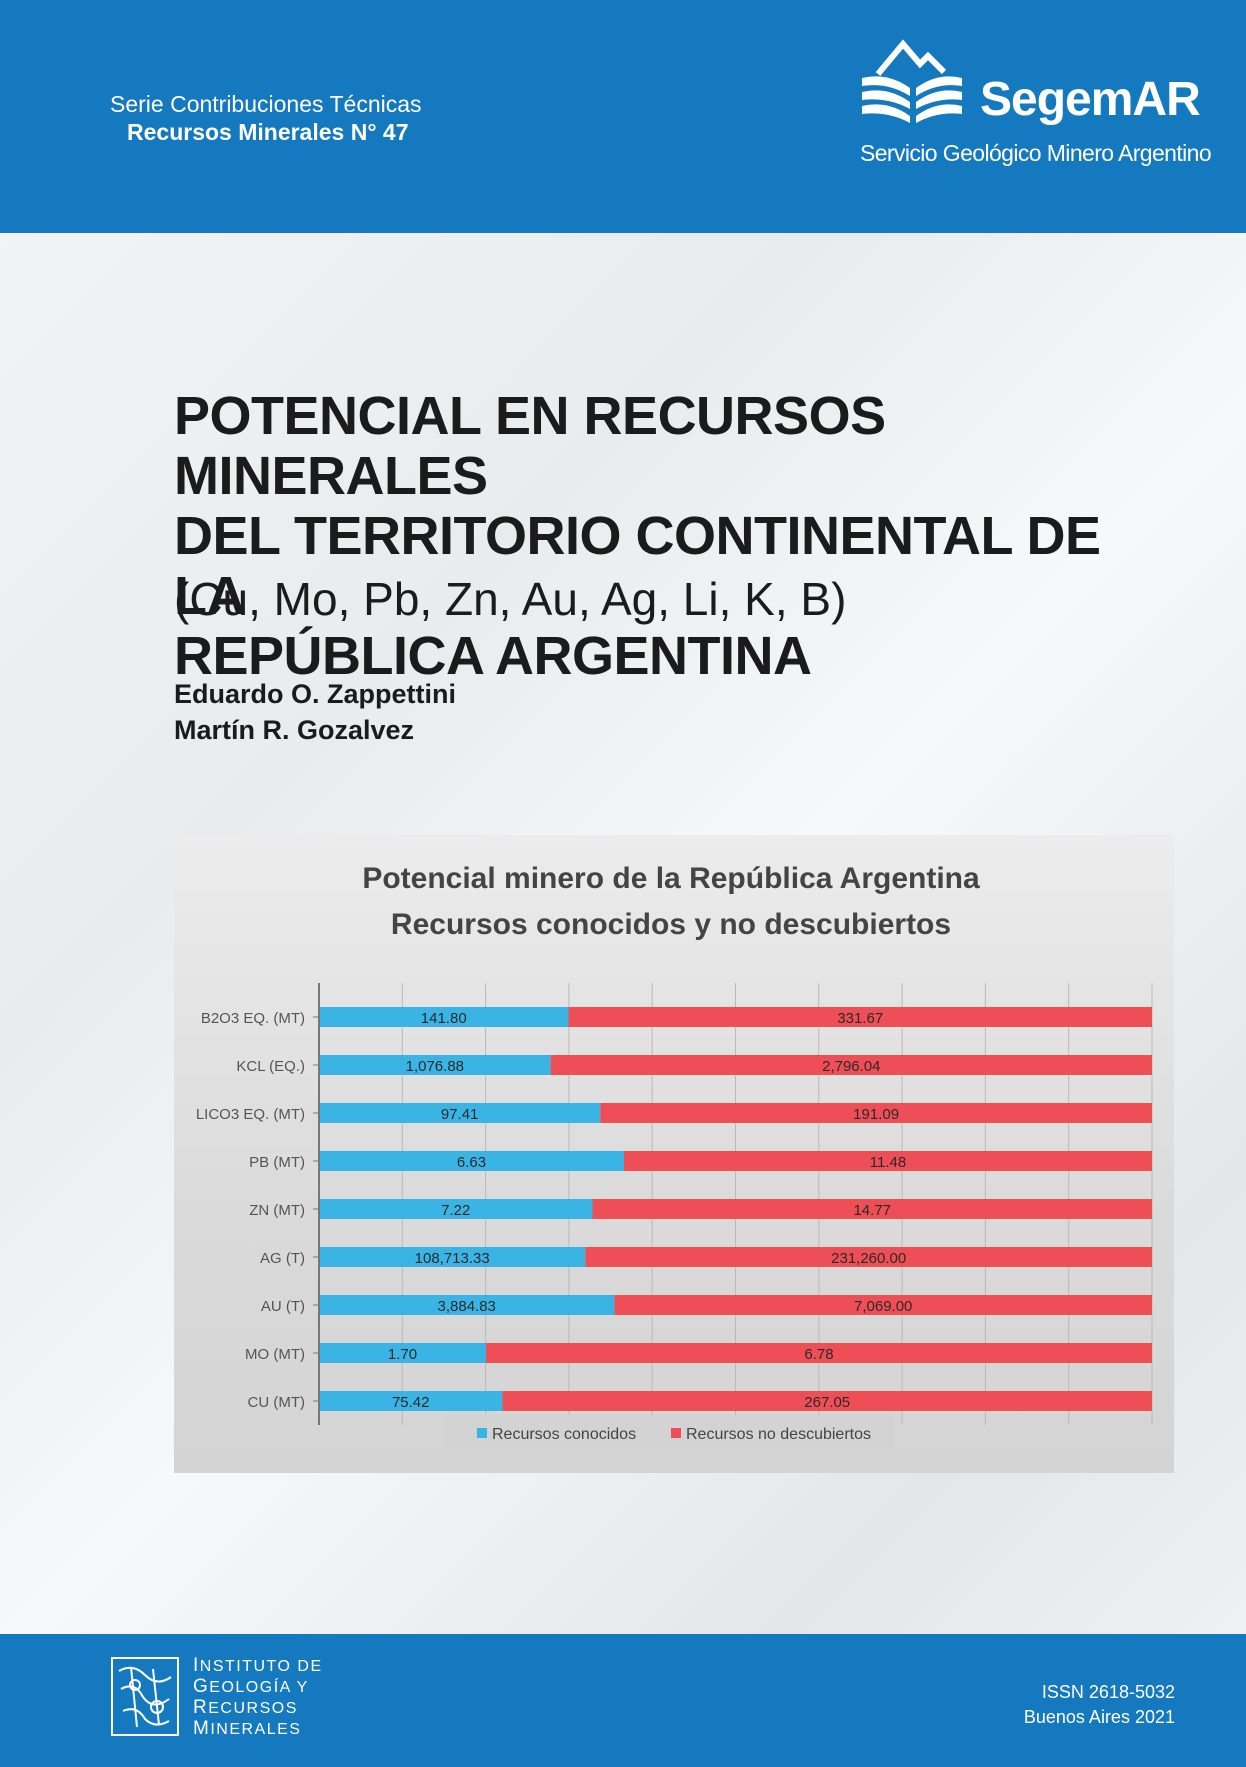  Describe the element at coordinates (1036, 153) in the screenshot. I see `logo-subtitle: Servicio Geológico Minero Argentino` at that location.